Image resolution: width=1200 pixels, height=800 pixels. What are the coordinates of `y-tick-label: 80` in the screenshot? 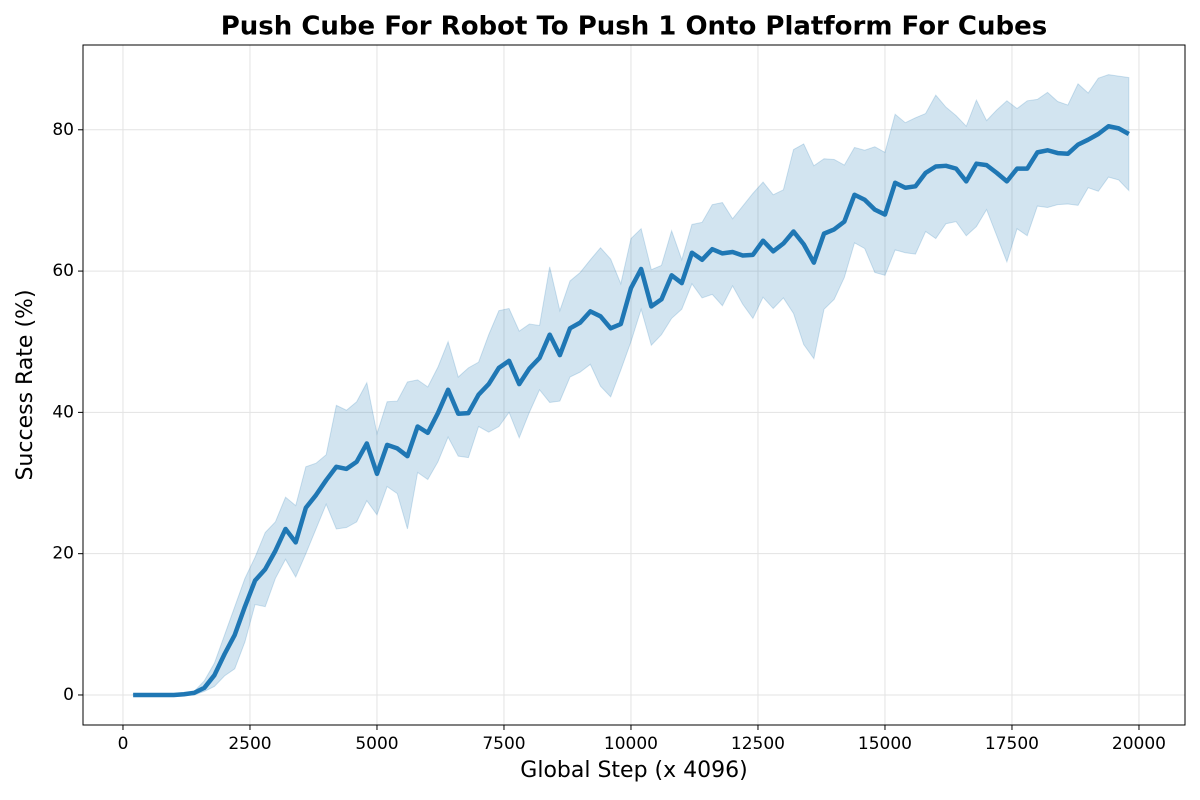 It's located at (63, 130).